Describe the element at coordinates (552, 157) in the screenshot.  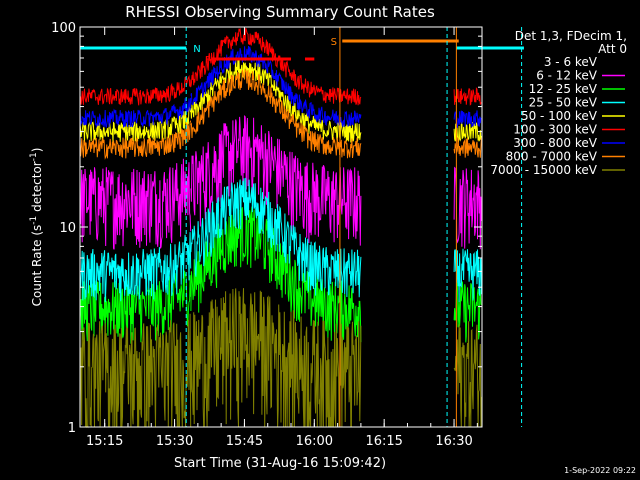
I see `legend-label-7: 800 - 7000 keV` at that location.